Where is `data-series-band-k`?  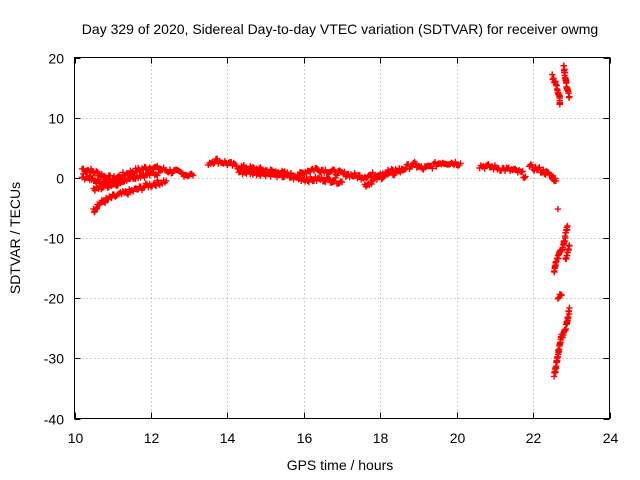
data-series-band-k is located at coordinates (556, 89).